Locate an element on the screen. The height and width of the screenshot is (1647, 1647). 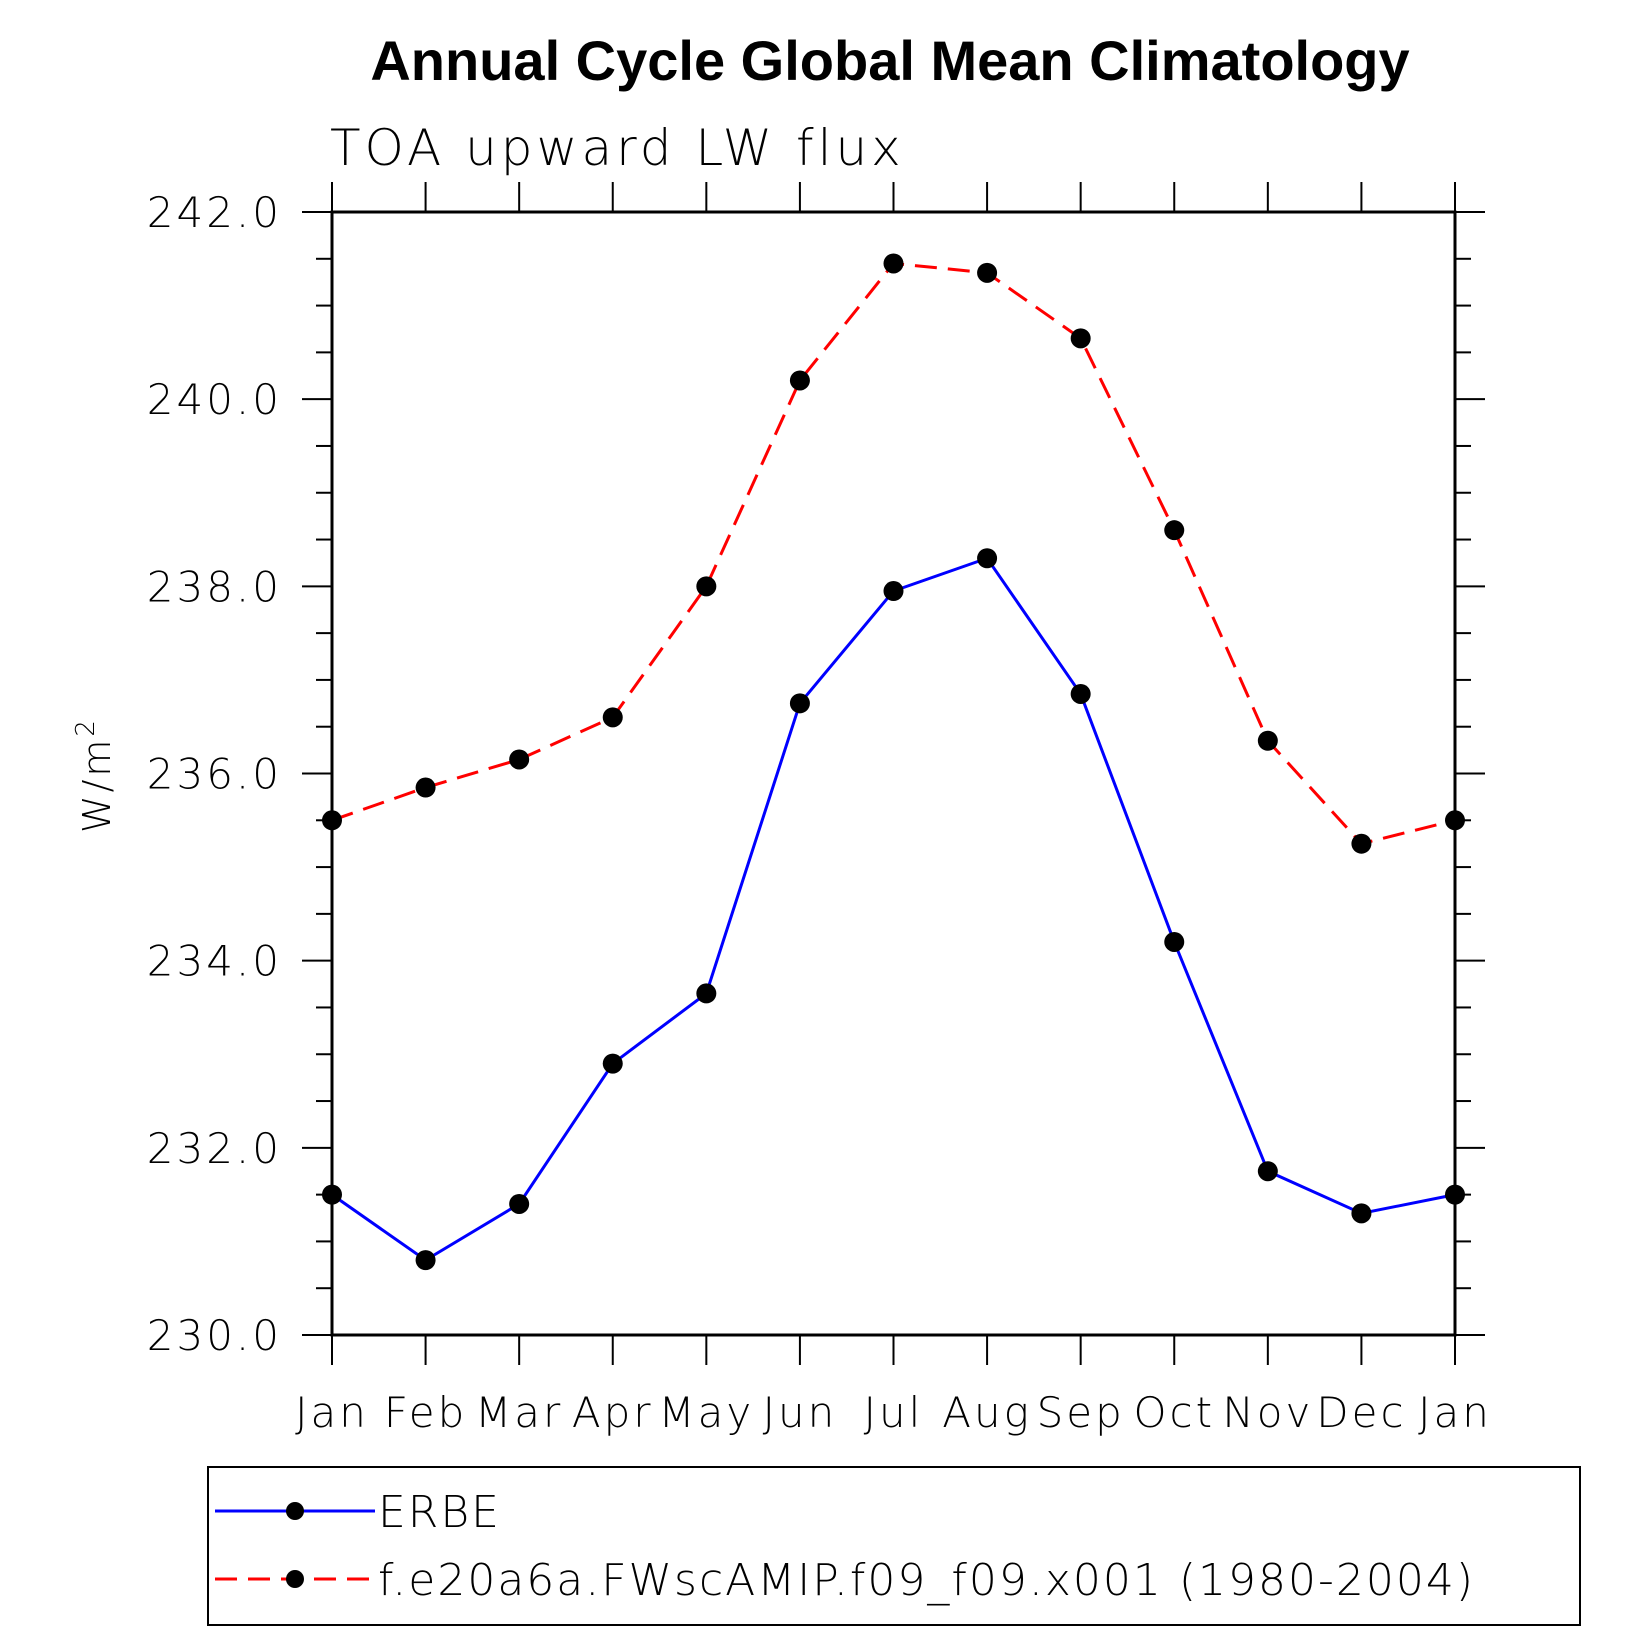
chart-subtitle: TOA upward LW flux is located at coordinates (617, 148).